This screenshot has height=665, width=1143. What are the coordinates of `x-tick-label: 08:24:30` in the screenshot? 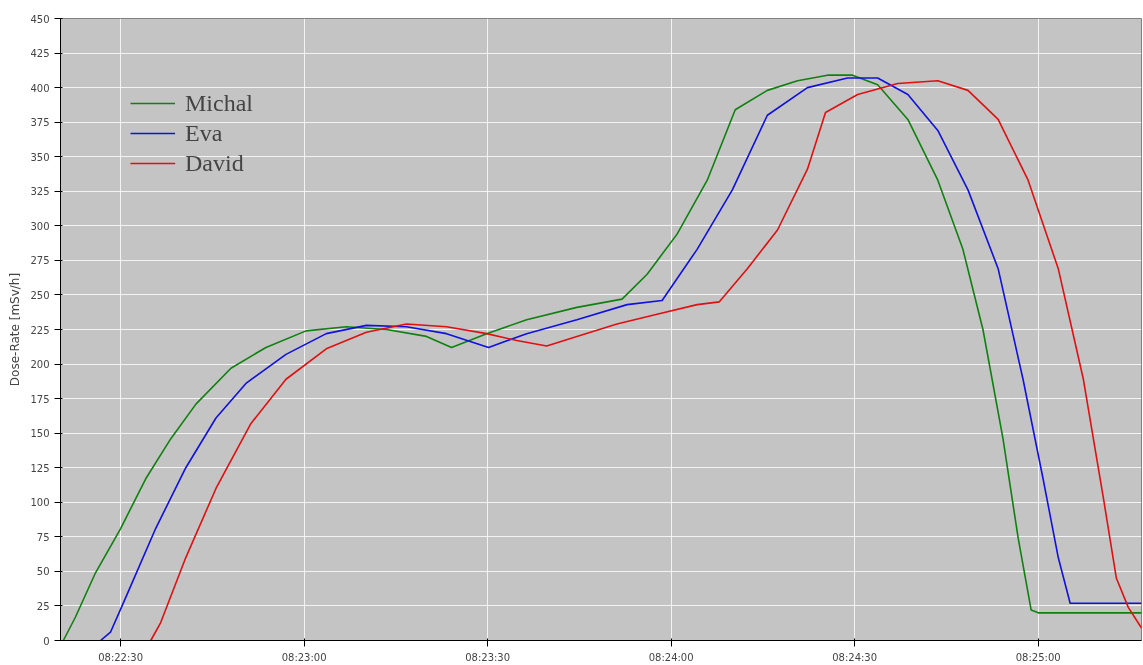 It's located at (855, 657).